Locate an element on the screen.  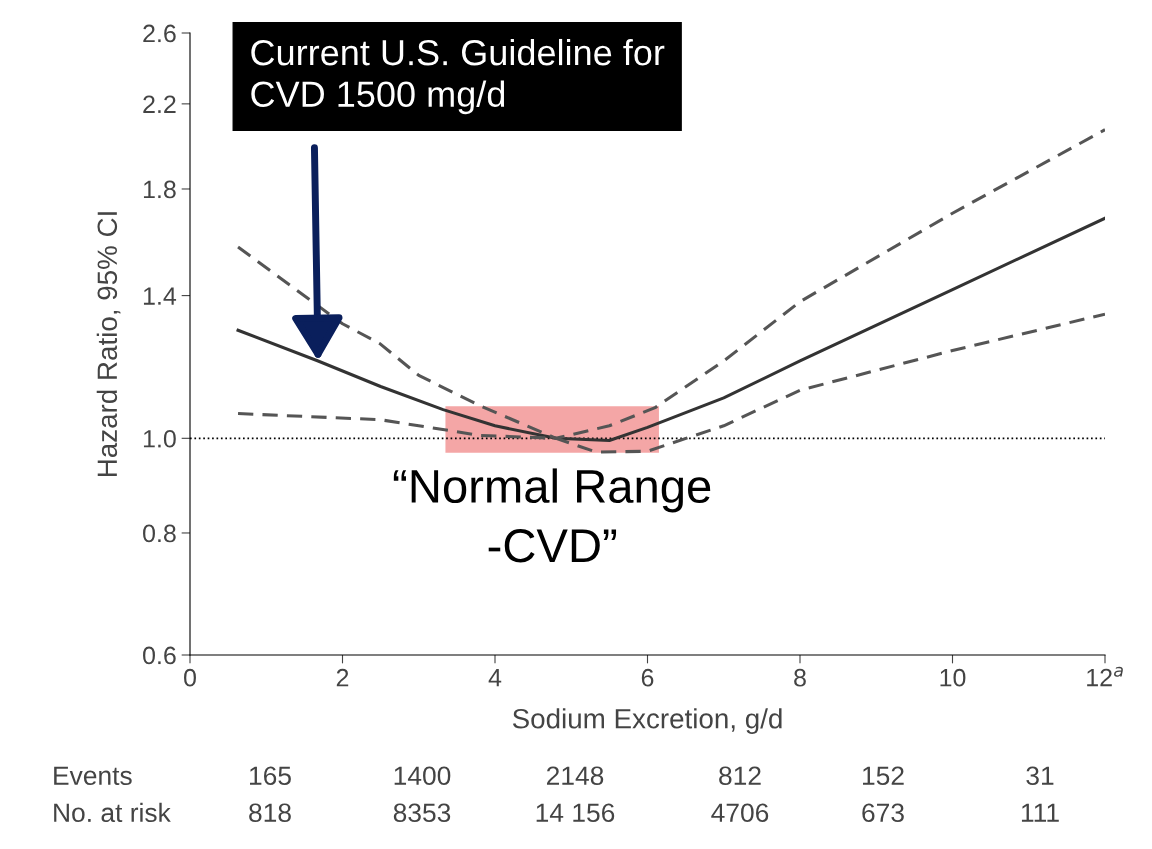
x-tick-label: 6 is located at coordinates (647, 677).